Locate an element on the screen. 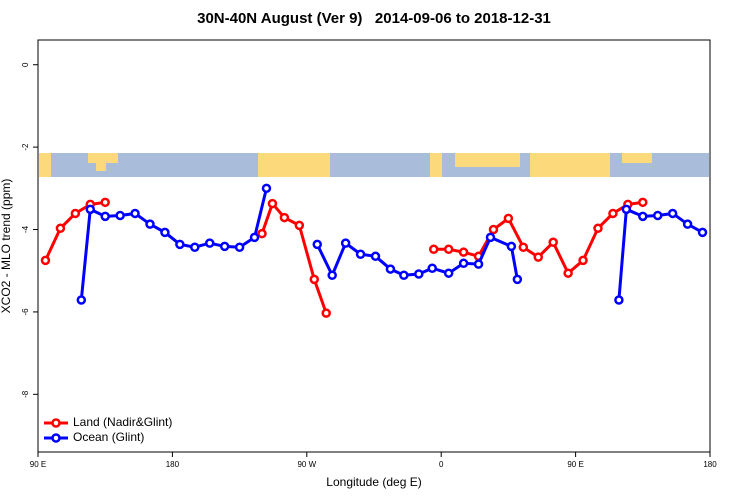 This screenshot has height=500, width=750. legend: Land (Nadir&Glint)Ocean (Glint) is located at coordinates (108, 429).